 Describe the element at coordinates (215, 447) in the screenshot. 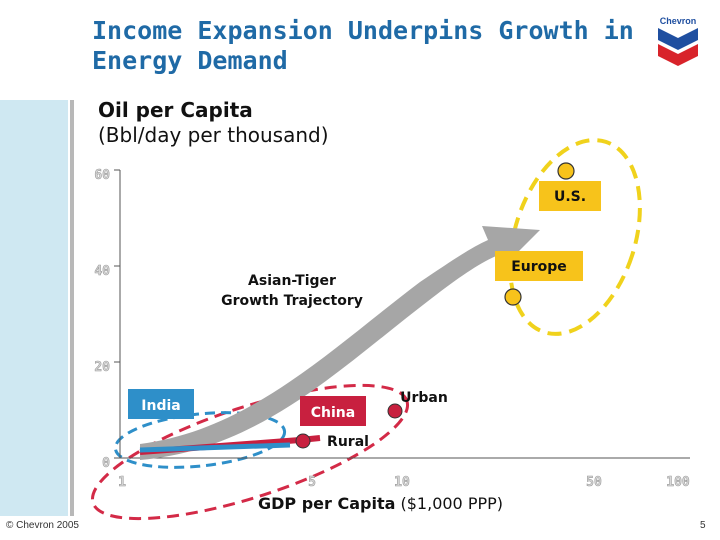

I see `india-series-line` at that location.